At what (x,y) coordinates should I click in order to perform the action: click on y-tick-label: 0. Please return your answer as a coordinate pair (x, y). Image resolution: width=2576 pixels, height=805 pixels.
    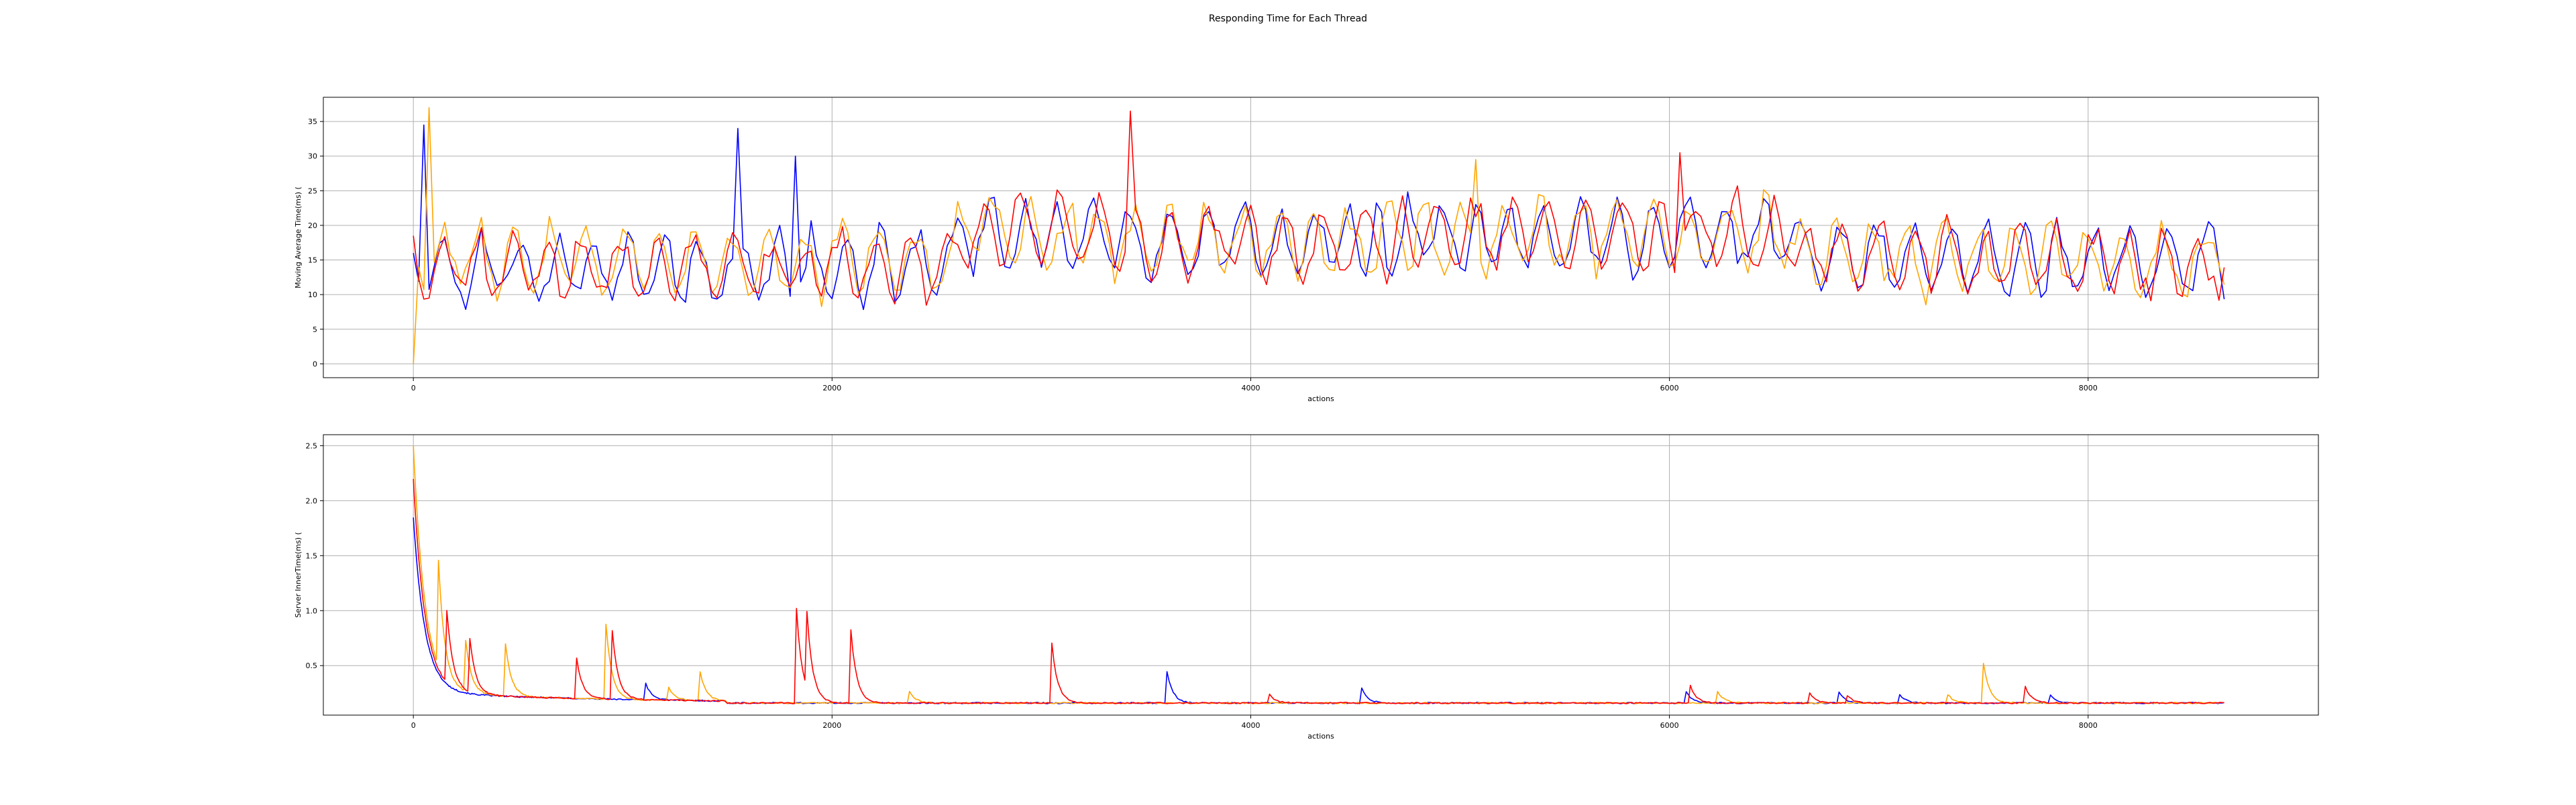
    Looking at the image, I should click on (315, 364).